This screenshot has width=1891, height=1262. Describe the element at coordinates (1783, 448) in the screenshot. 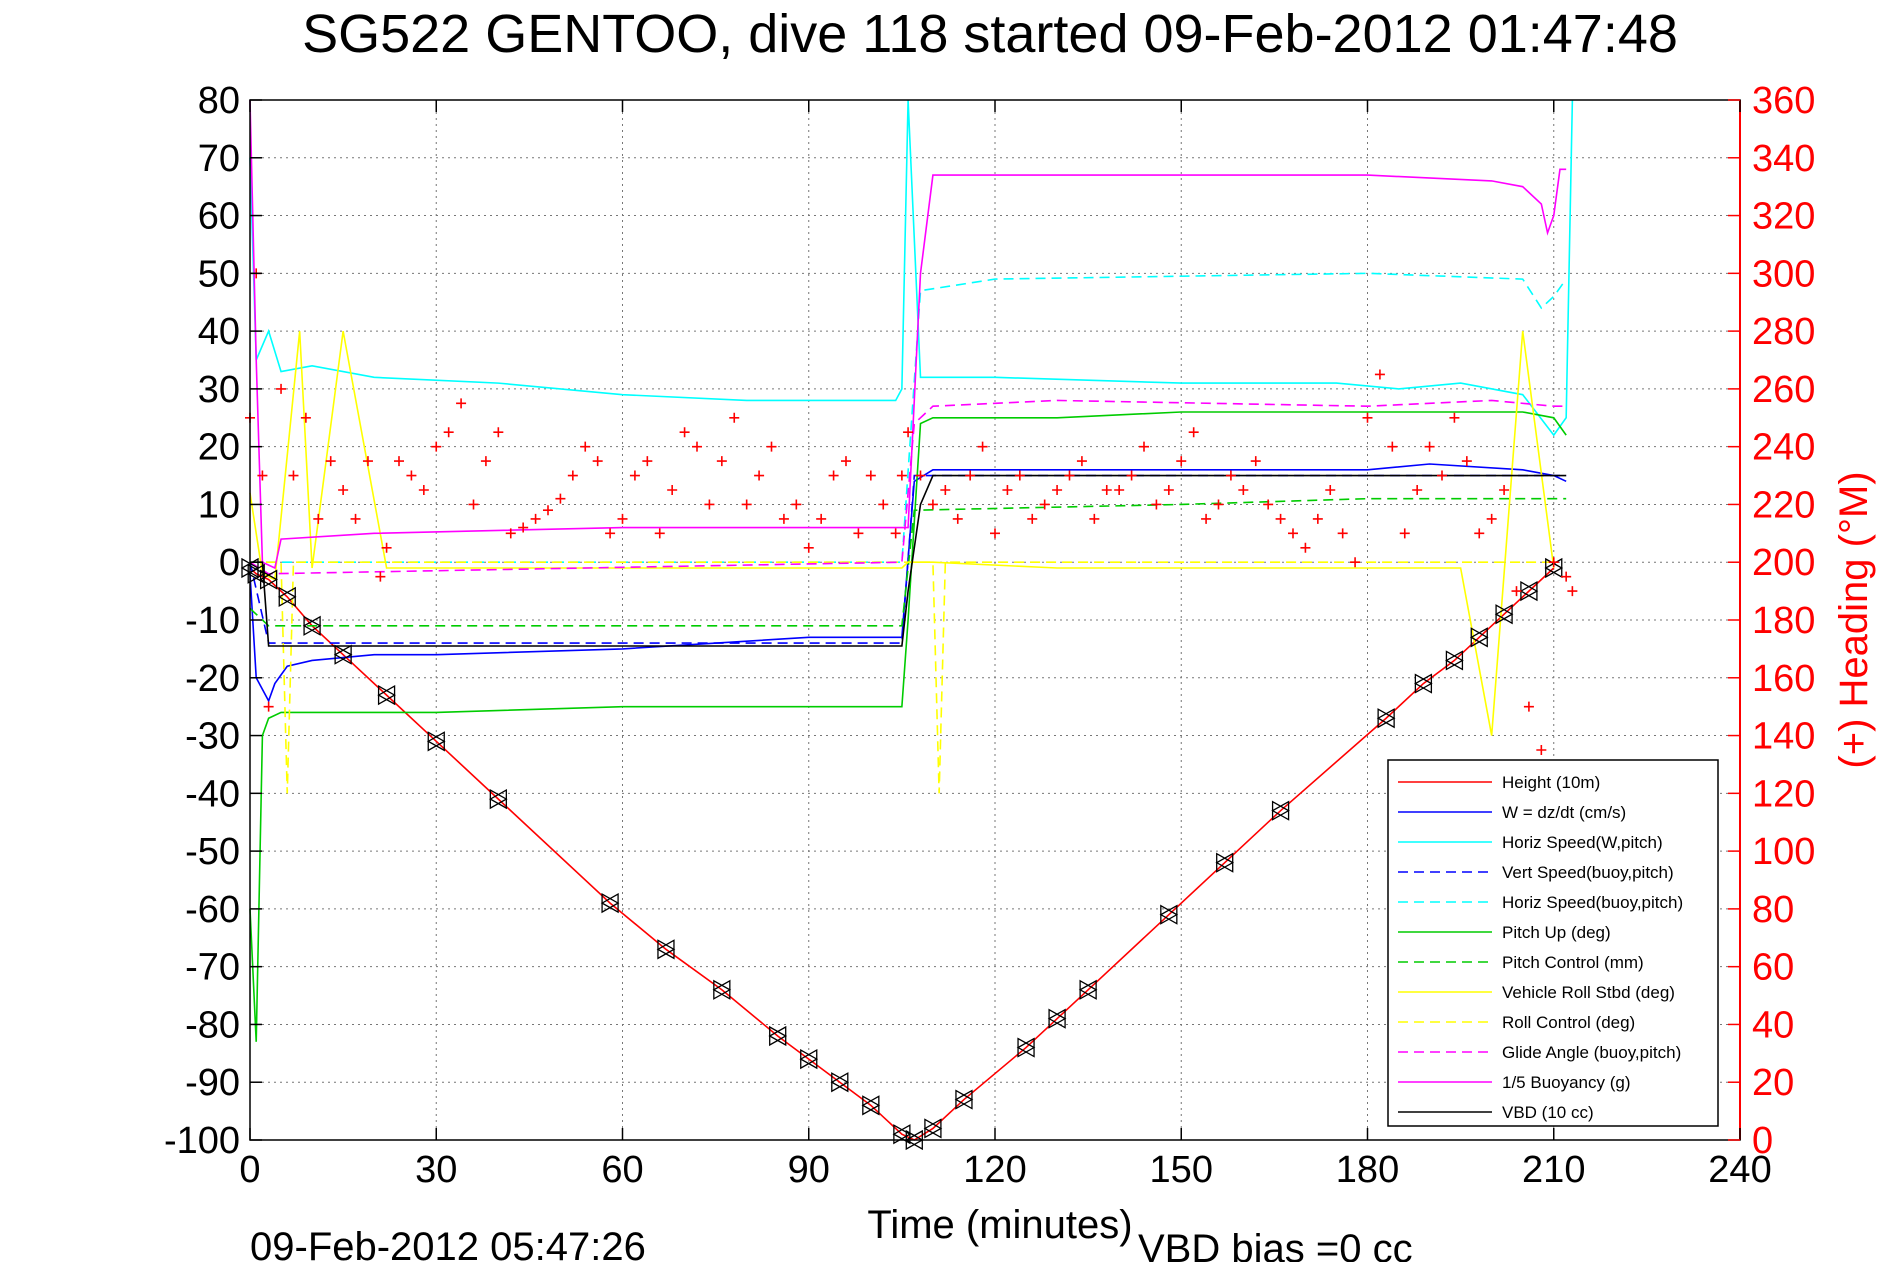

I see `y2-tick-label: 240` at that location.